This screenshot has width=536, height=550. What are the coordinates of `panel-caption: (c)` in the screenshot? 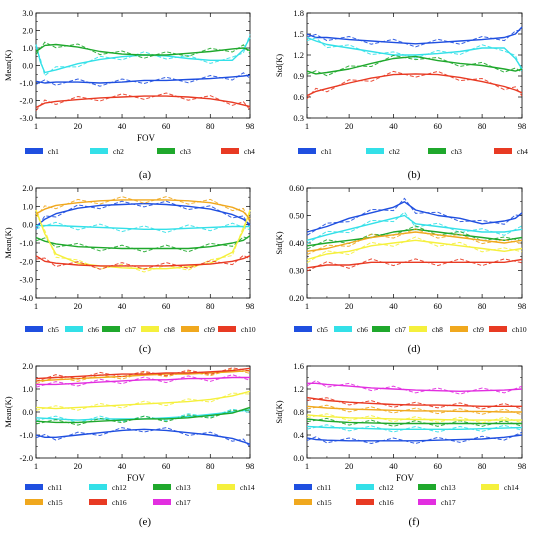 It's located at (145, 349).